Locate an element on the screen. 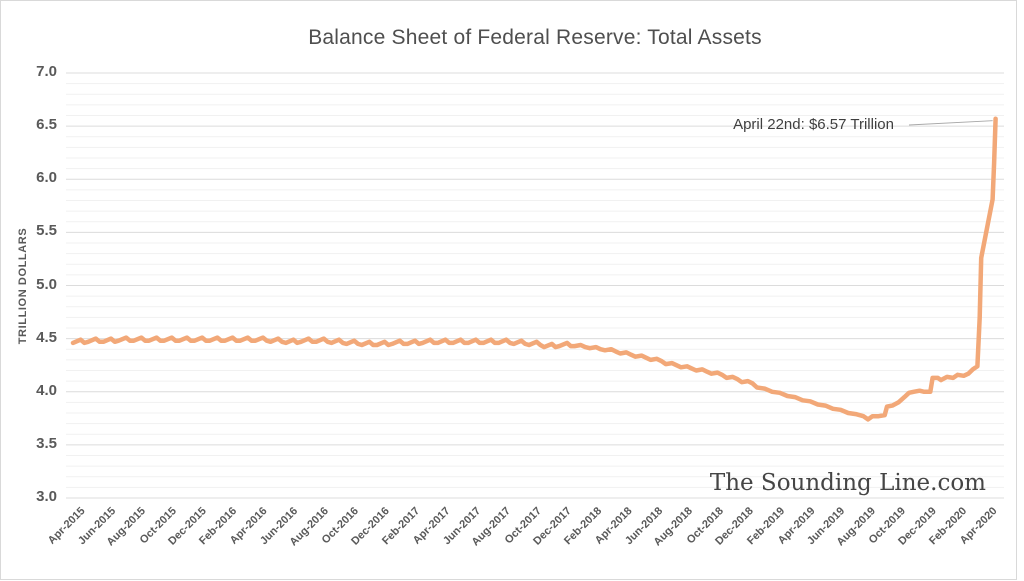 This screenshot has height=581, width=1024. y-tick-label: 4.0 is located at coordinates (46, 390).